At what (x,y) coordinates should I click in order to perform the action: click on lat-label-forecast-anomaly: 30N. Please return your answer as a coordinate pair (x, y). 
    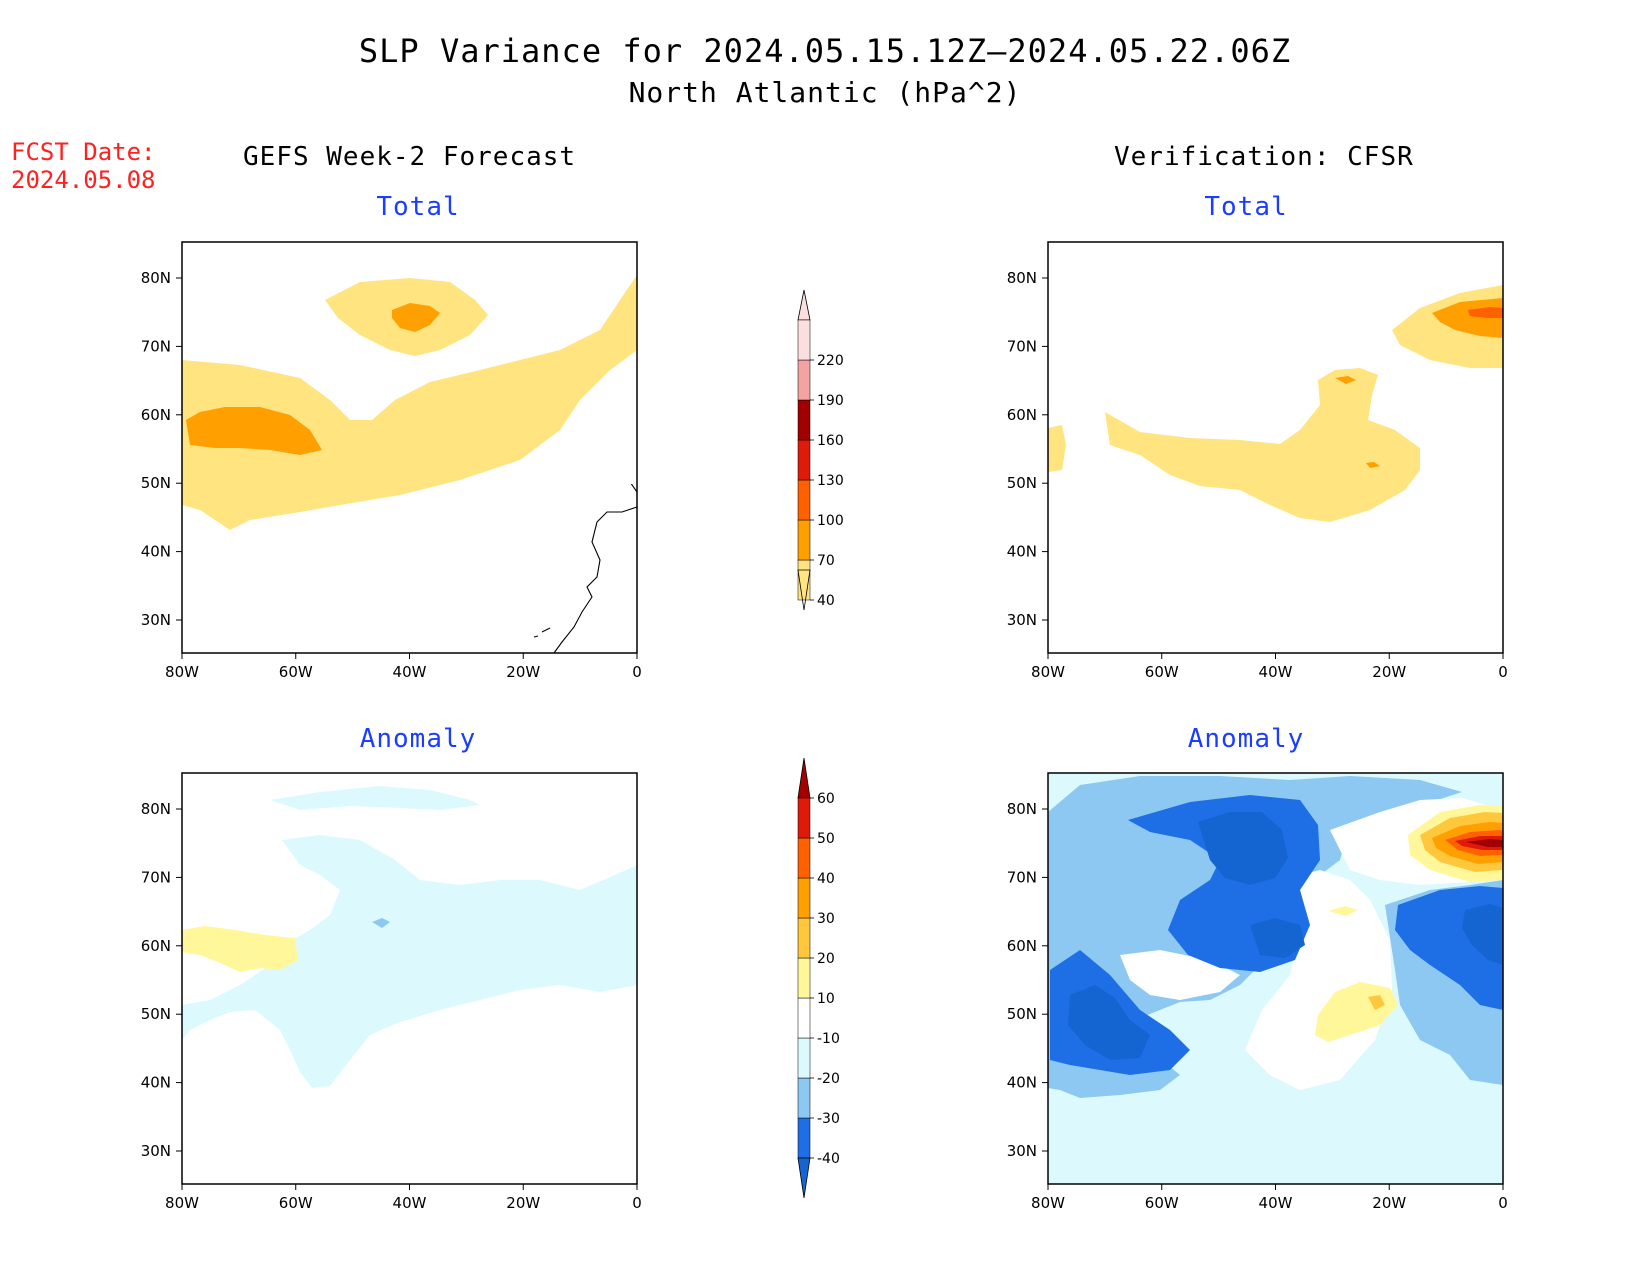
    Looking at the image, I should click on (156, 1151).